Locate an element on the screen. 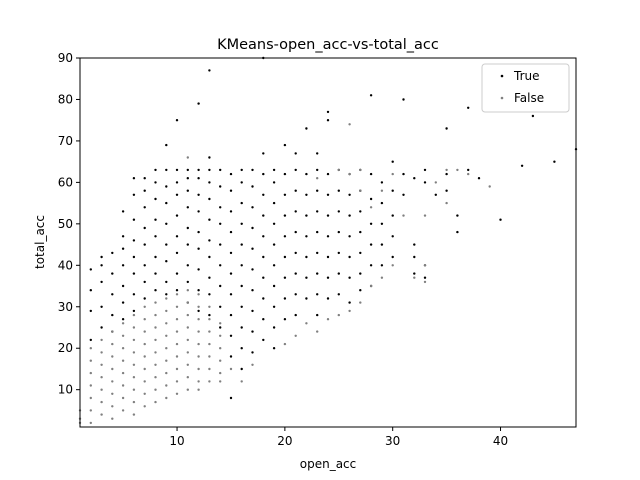 This screenshot has height=480, width=640. y-tick-label: 10 is located at coordinates (65, 390).